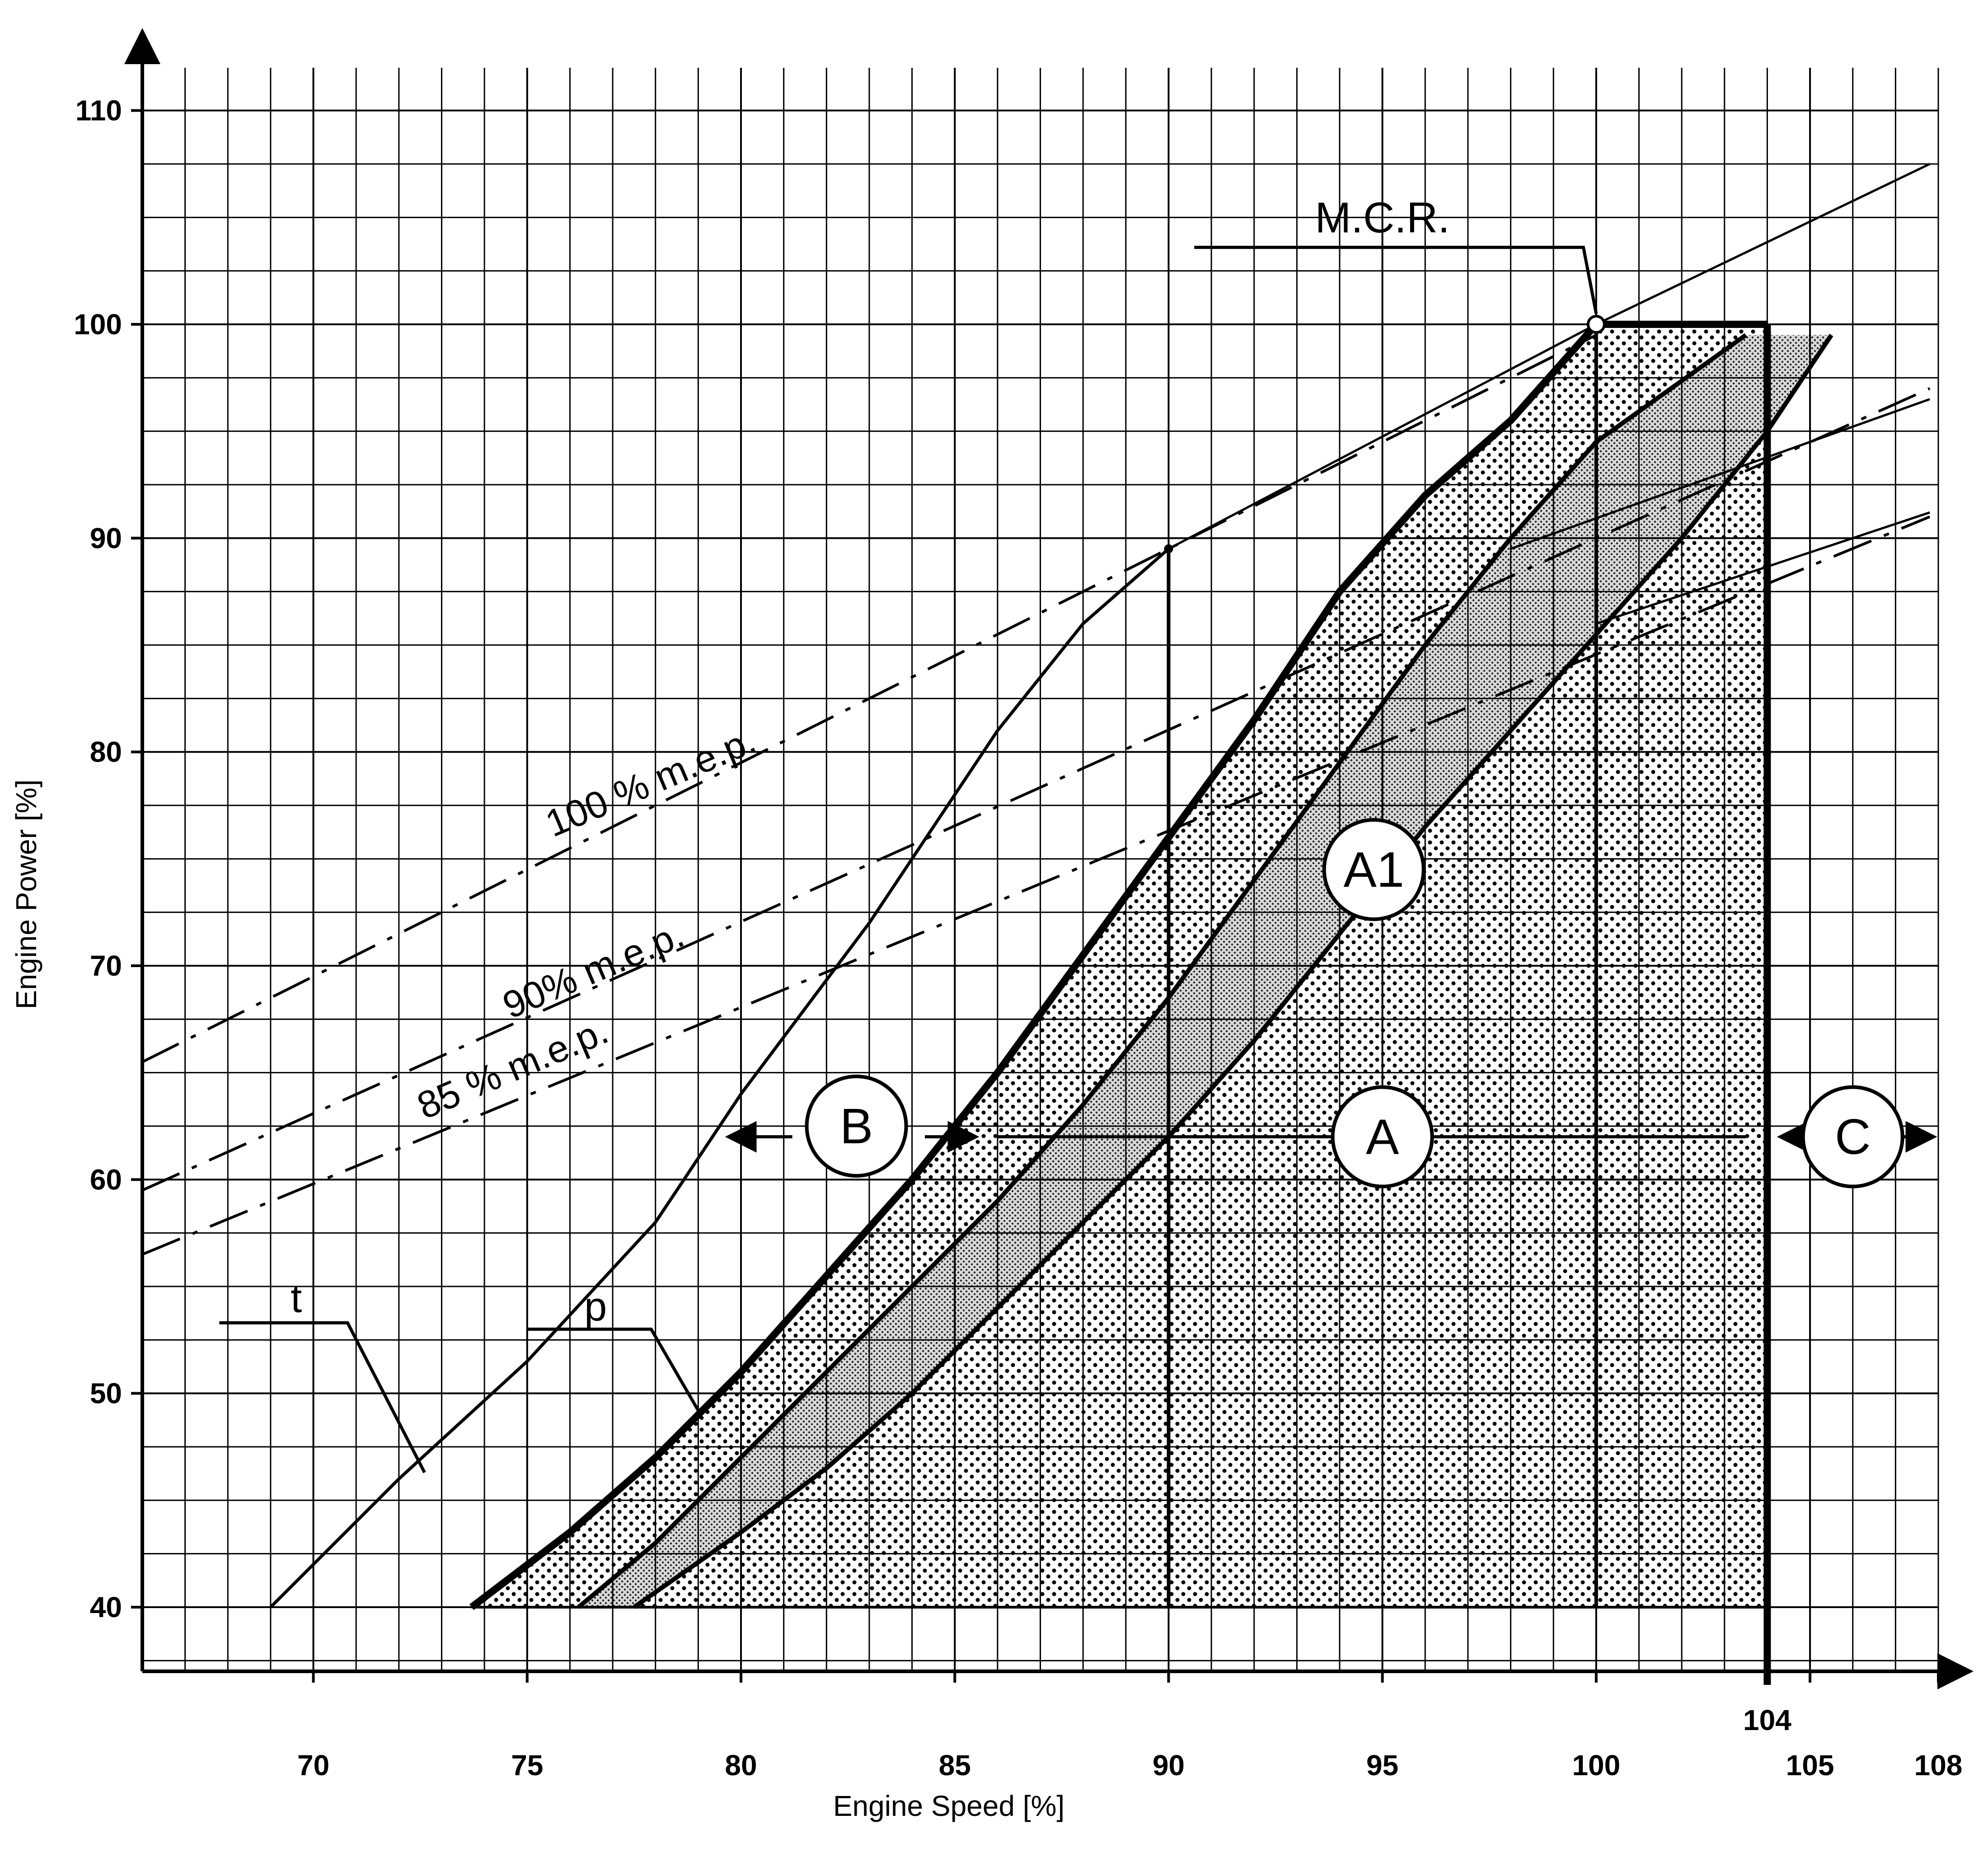 This screenshot has width=1988, height=1852. What do you see at coordinates (613, 1370) in the screenshot?
I see `p-leader` at bounding box center [613, 1370].